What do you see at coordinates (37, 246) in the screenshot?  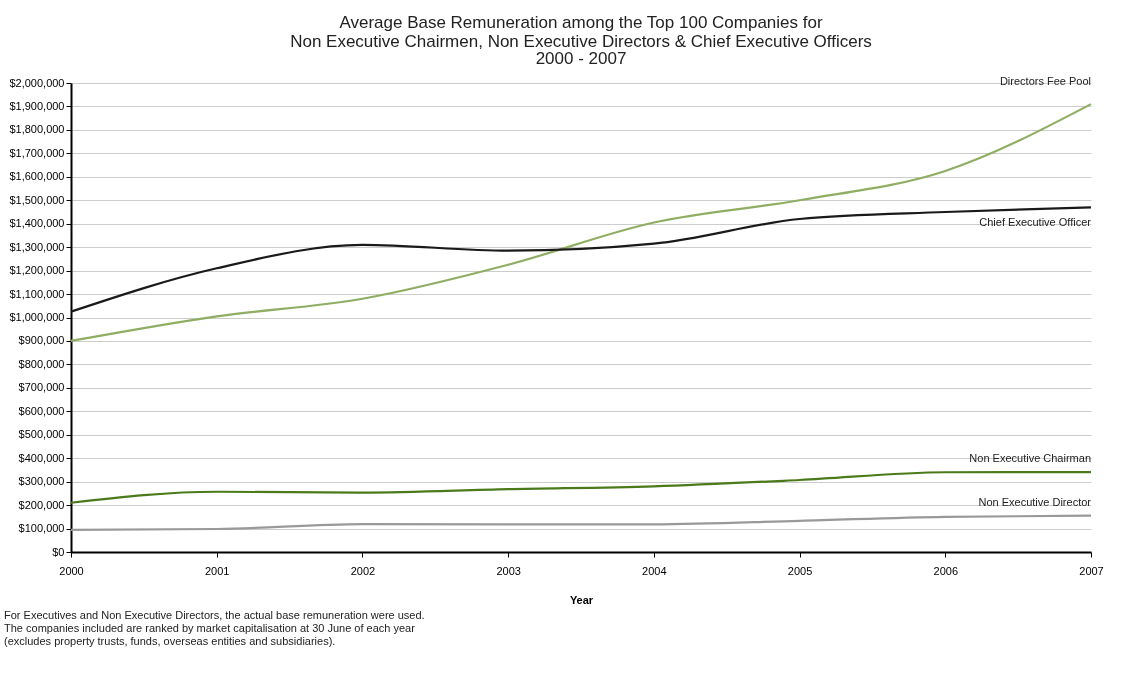 I see `y-tick-label: $1,300,000` at bounding box center [37, 246].